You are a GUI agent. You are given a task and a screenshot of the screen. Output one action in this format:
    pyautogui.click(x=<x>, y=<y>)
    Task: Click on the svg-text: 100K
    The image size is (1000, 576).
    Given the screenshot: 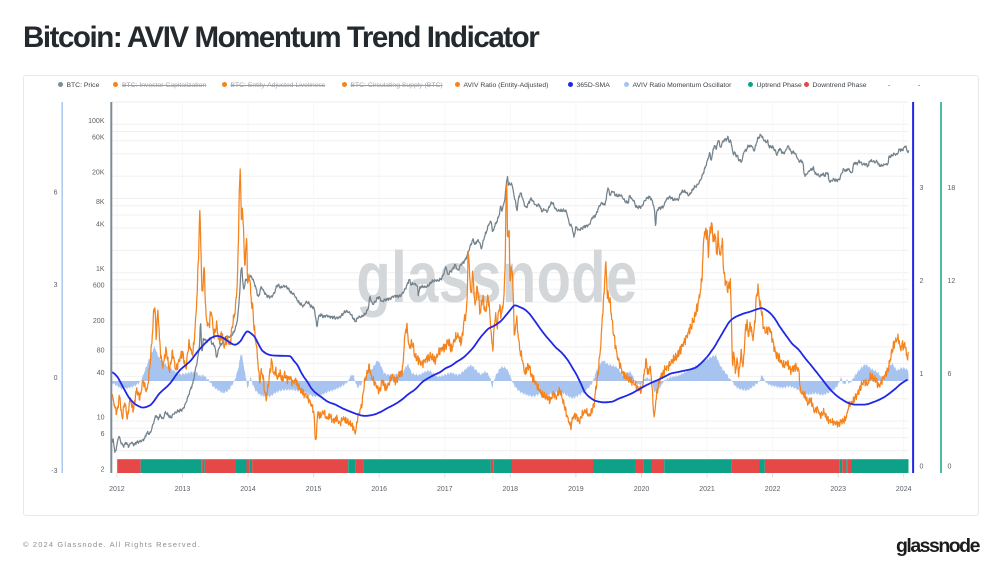 What is the action you would take?
    pyautogui.click(x=96, y=121)
    